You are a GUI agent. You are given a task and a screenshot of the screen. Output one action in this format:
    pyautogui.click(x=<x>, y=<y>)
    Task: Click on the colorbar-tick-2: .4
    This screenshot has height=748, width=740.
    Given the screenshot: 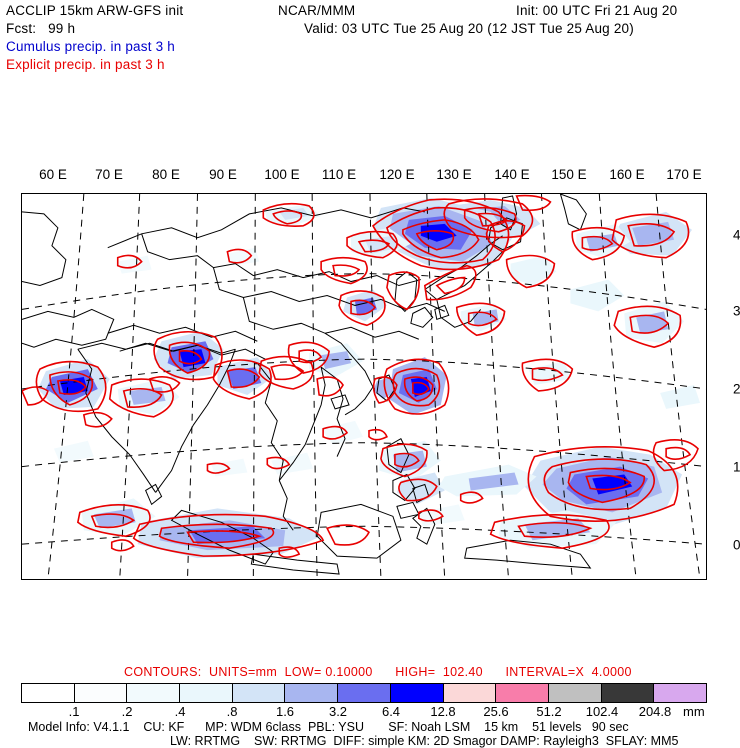 What is the action you would take?
    pyautogui.click(x=180, y=711)
    